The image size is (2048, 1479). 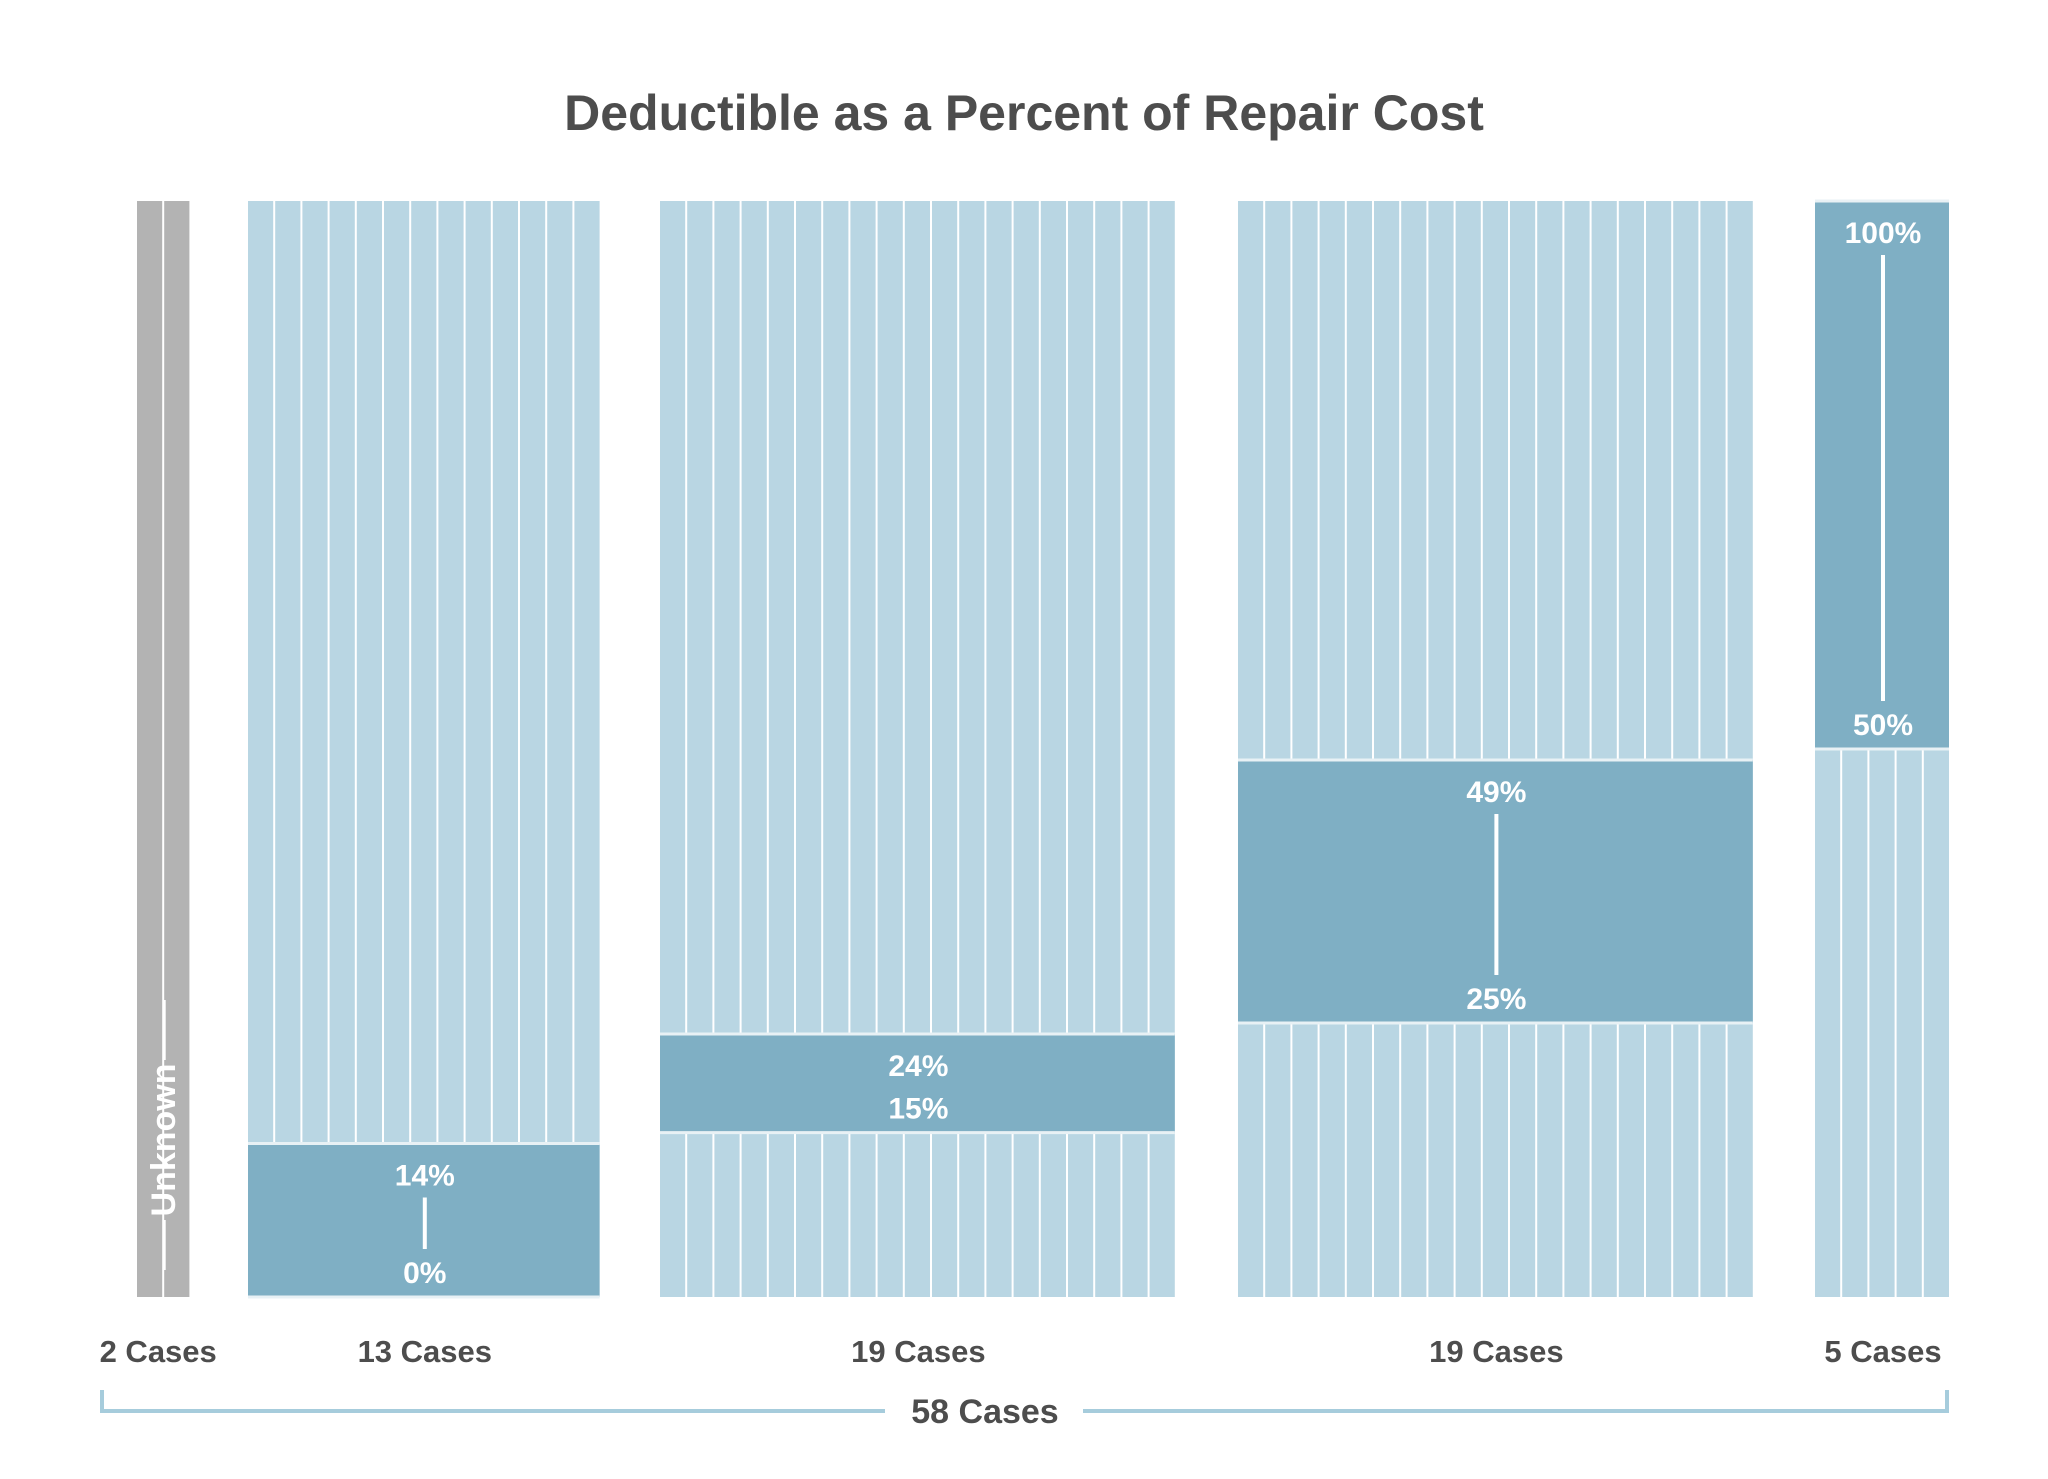 I want to click on case-count-label: 13 Cases, so click(x=425, y=1351).